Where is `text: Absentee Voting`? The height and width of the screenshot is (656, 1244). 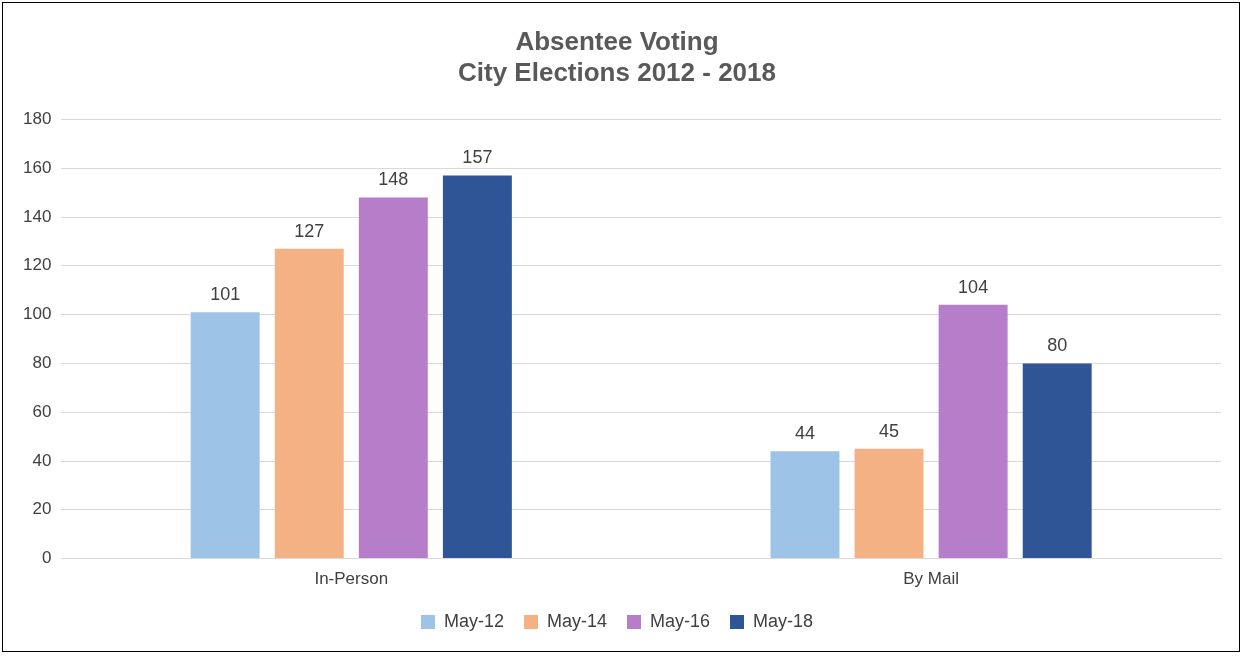
text: Absentee Voting is located at coordinates (617, 40).